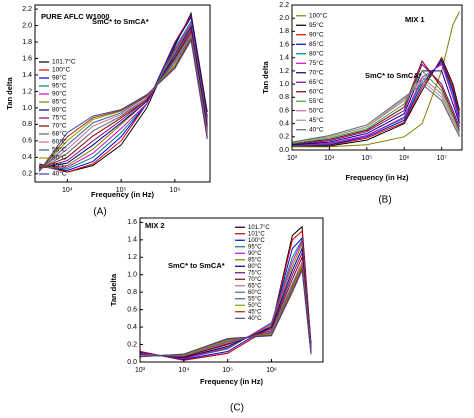  I want to click on legend-label: 80°C, so click(255, 267).